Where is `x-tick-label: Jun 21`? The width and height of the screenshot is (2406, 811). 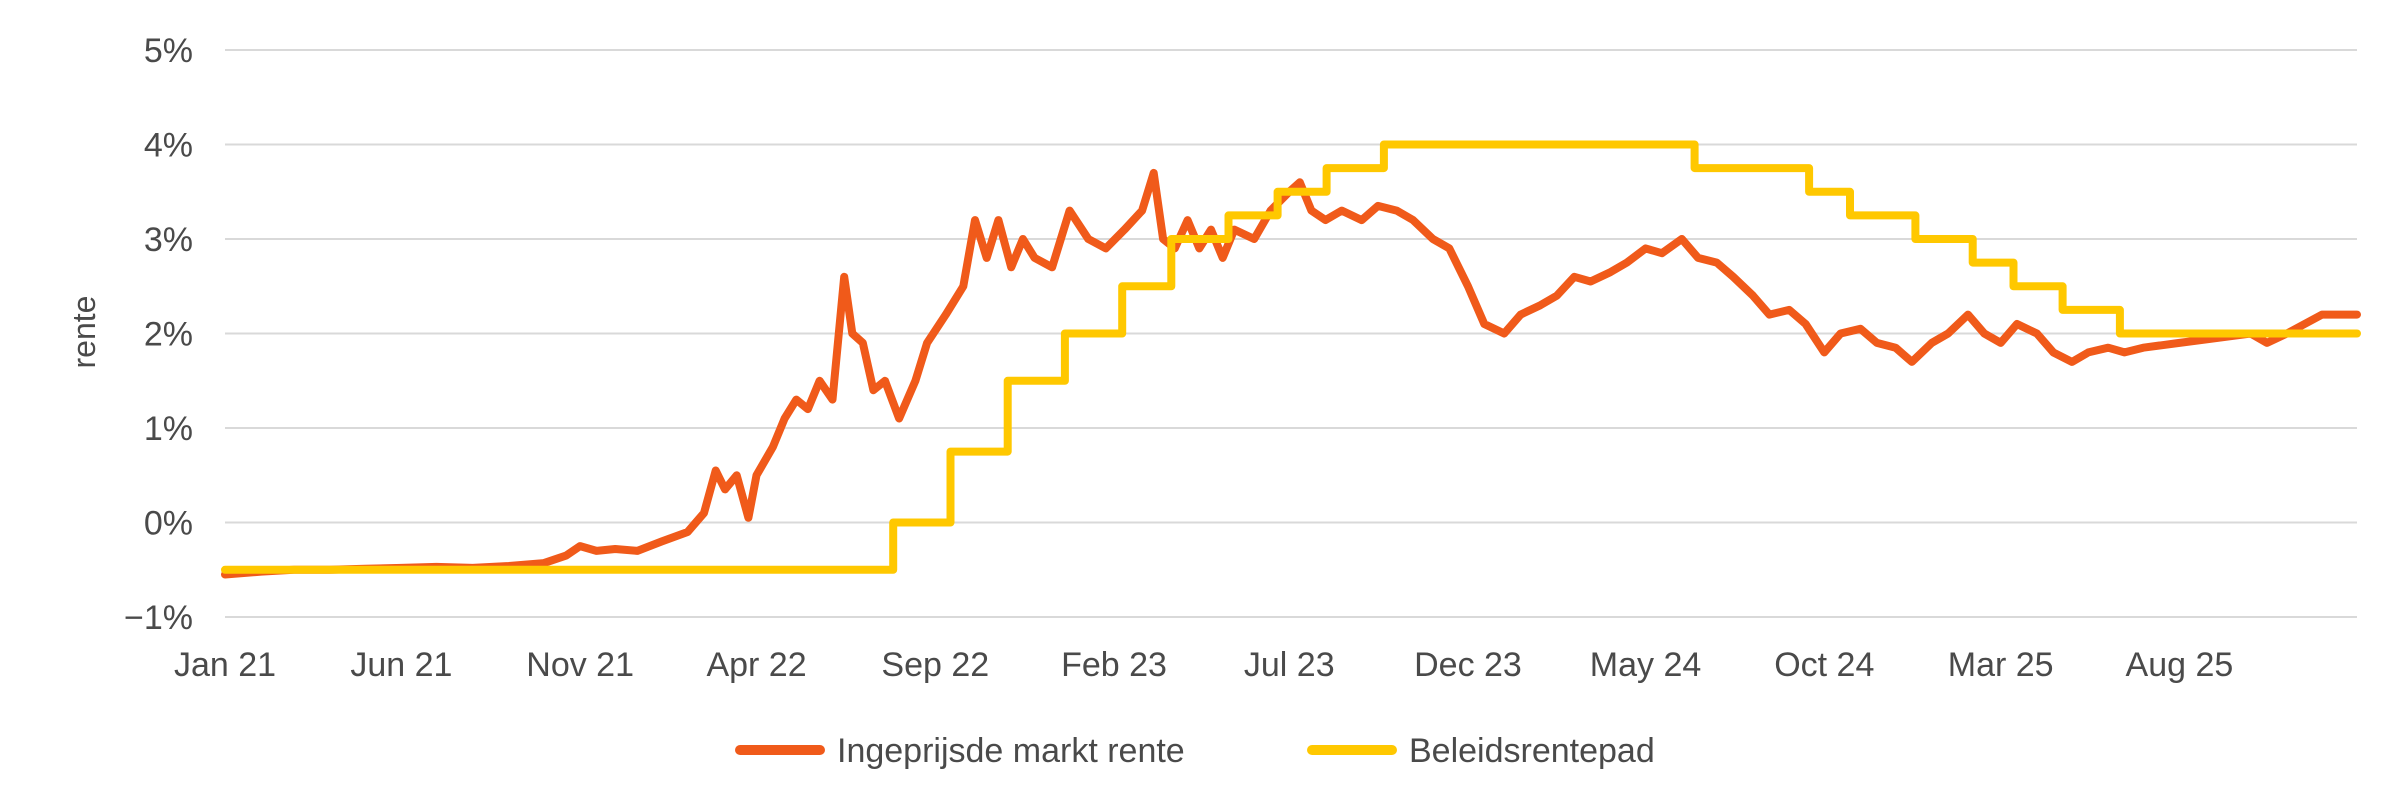
x-tick-label: Jun 21 is located at coordinates (401, 665).